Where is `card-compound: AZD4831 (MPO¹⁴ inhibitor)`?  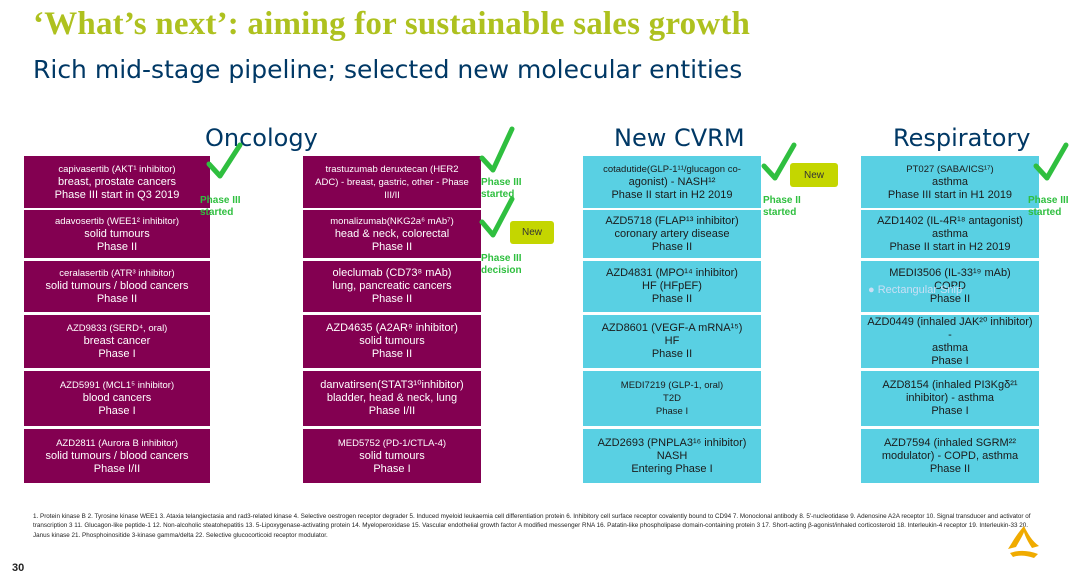 card-compound: AZD4831 (MPO¹⁴ inhibitor) is located at coordinates (672, 273).